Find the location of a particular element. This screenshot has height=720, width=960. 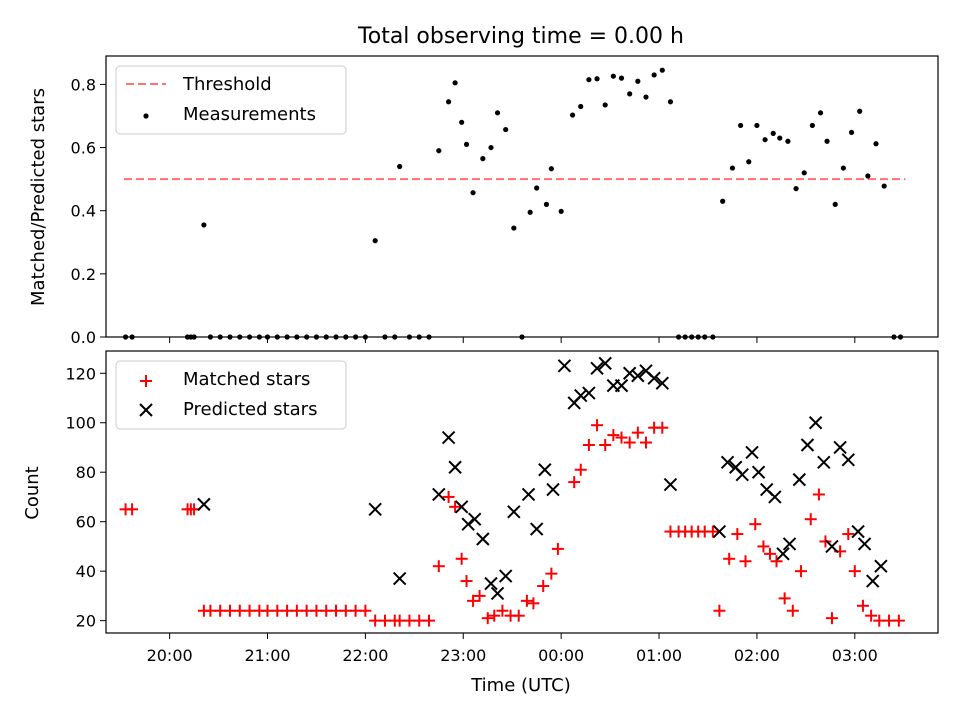

matched-stars-legend-label: Matched stars is located at coordinates (246, 379).